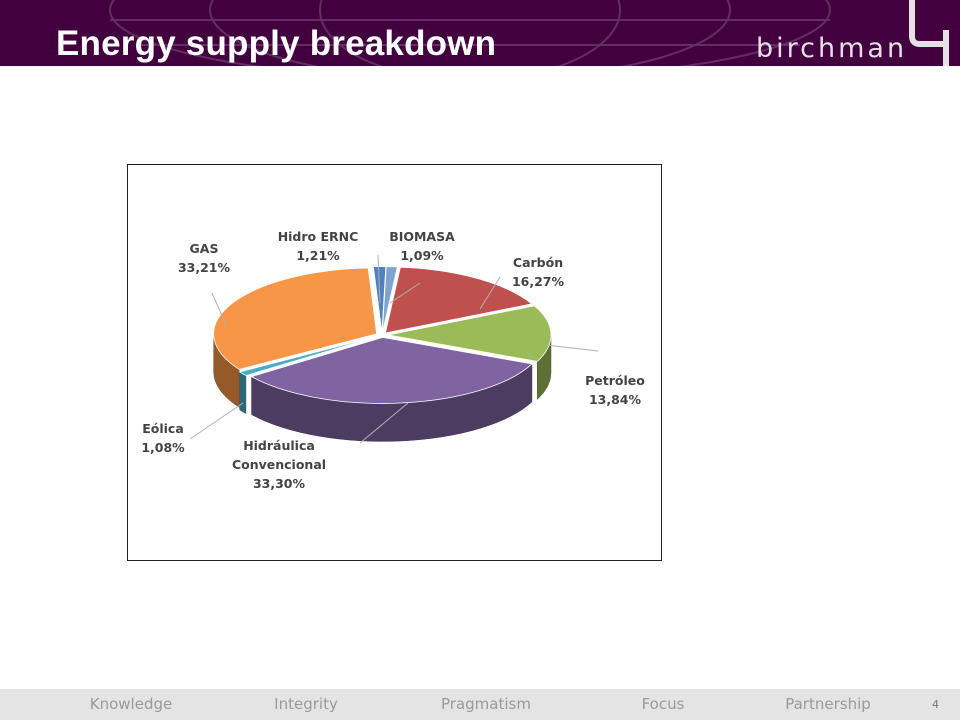 Image resolution: width=960 pixels, height=720 pixels. Describe the element at coordinates (538, 262) in the screenshot. I see `slice-label-carbon: Carbón` at that location.